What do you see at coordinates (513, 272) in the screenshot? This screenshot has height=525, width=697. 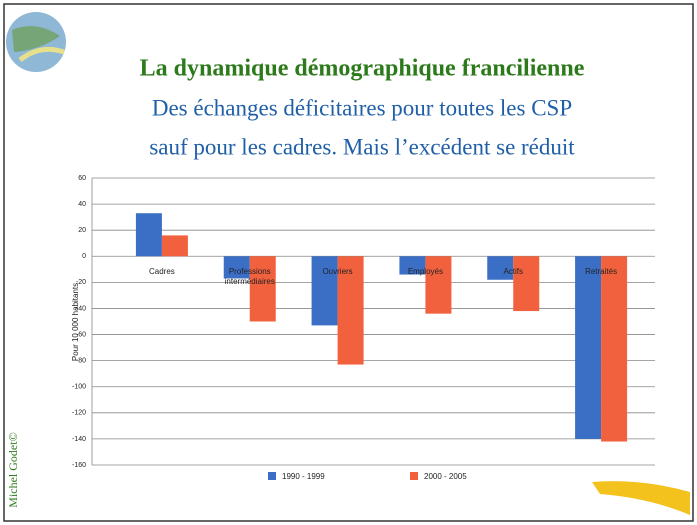 I see `x-tick-label: Actifs` at bounding box center [513, 272].